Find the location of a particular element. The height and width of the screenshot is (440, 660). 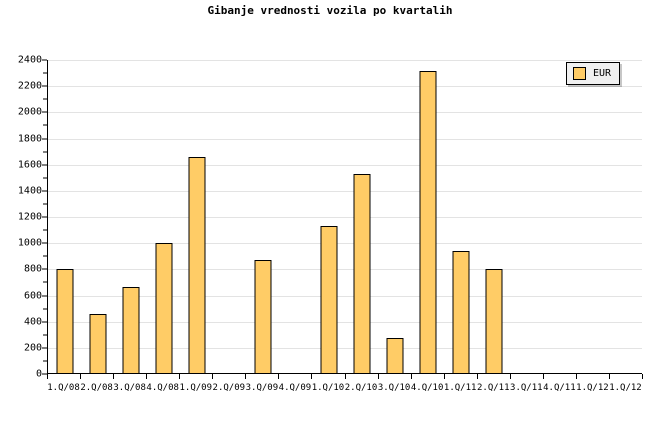

y-axis-tick-label: 1800 is located at coordinates (29, 138).